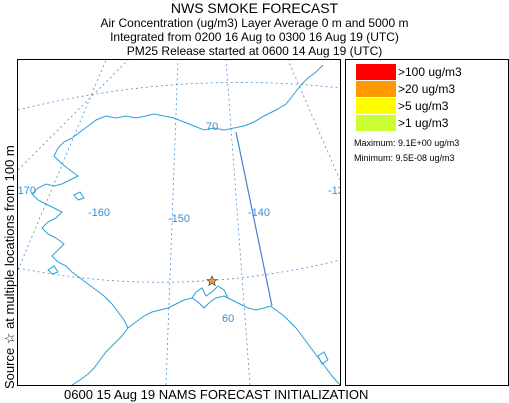 The height and width of the screenshot is (403, 509). Describe the element at coordinates (404, 158) in the screenshot. I see `minimum-value: Minimum: 9.5E-08 ug/m3` at that location.